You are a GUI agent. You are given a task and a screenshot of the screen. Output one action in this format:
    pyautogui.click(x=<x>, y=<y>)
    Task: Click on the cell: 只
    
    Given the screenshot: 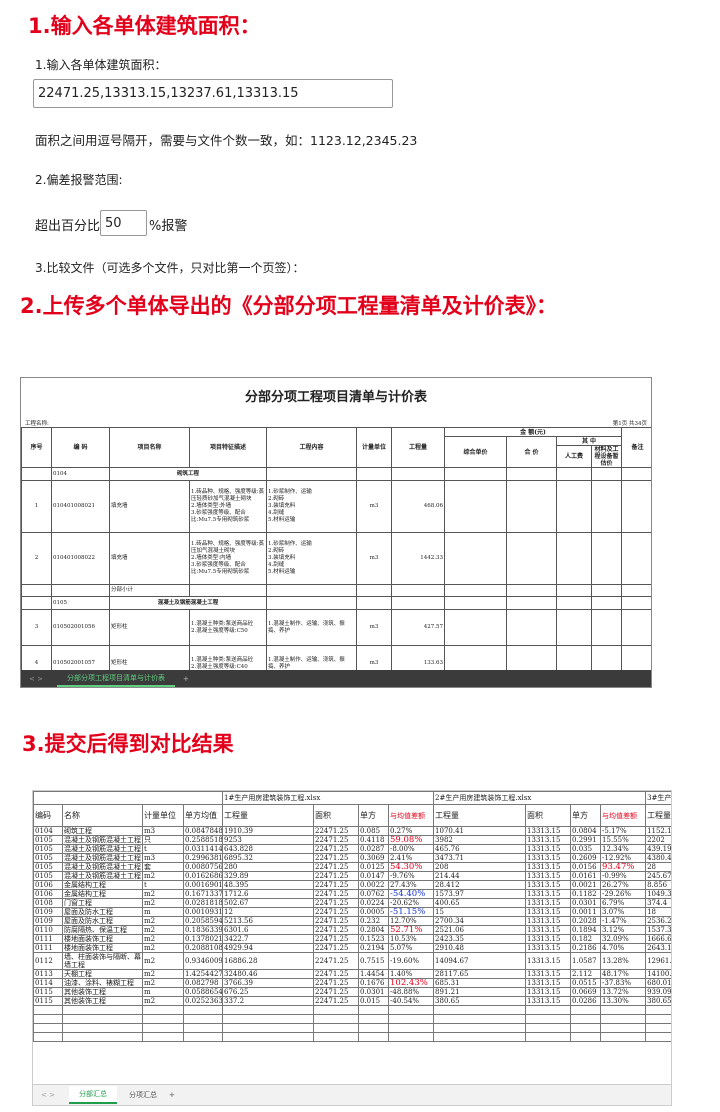 What is the action you would take?
    pyautogui.click(x=163, y=840)
    